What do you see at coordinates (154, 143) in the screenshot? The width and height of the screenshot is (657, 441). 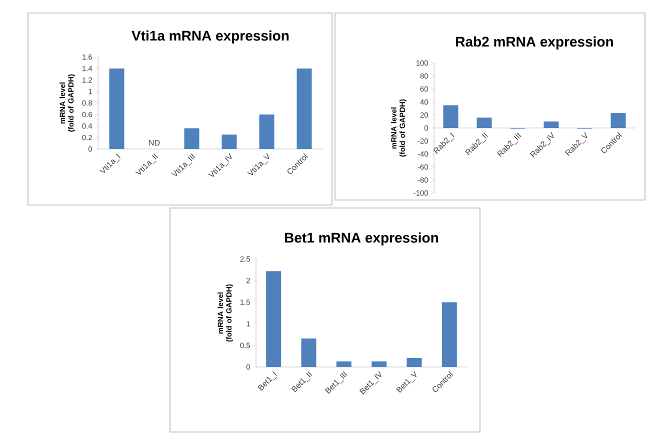 I see `annotation: ND` at bounding box center [154, 143].